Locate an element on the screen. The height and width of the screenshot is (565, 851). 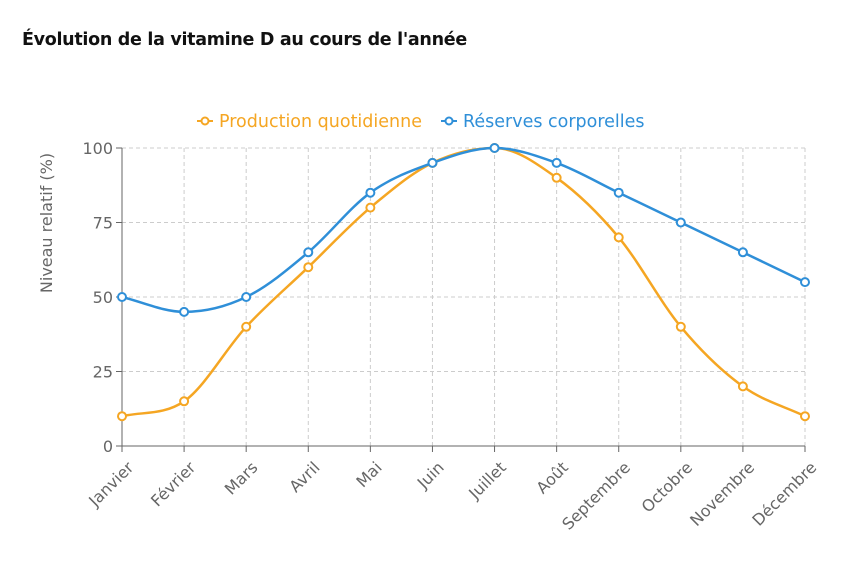
legend-label: Réserves corporelles is located at coordinates (554, 122).